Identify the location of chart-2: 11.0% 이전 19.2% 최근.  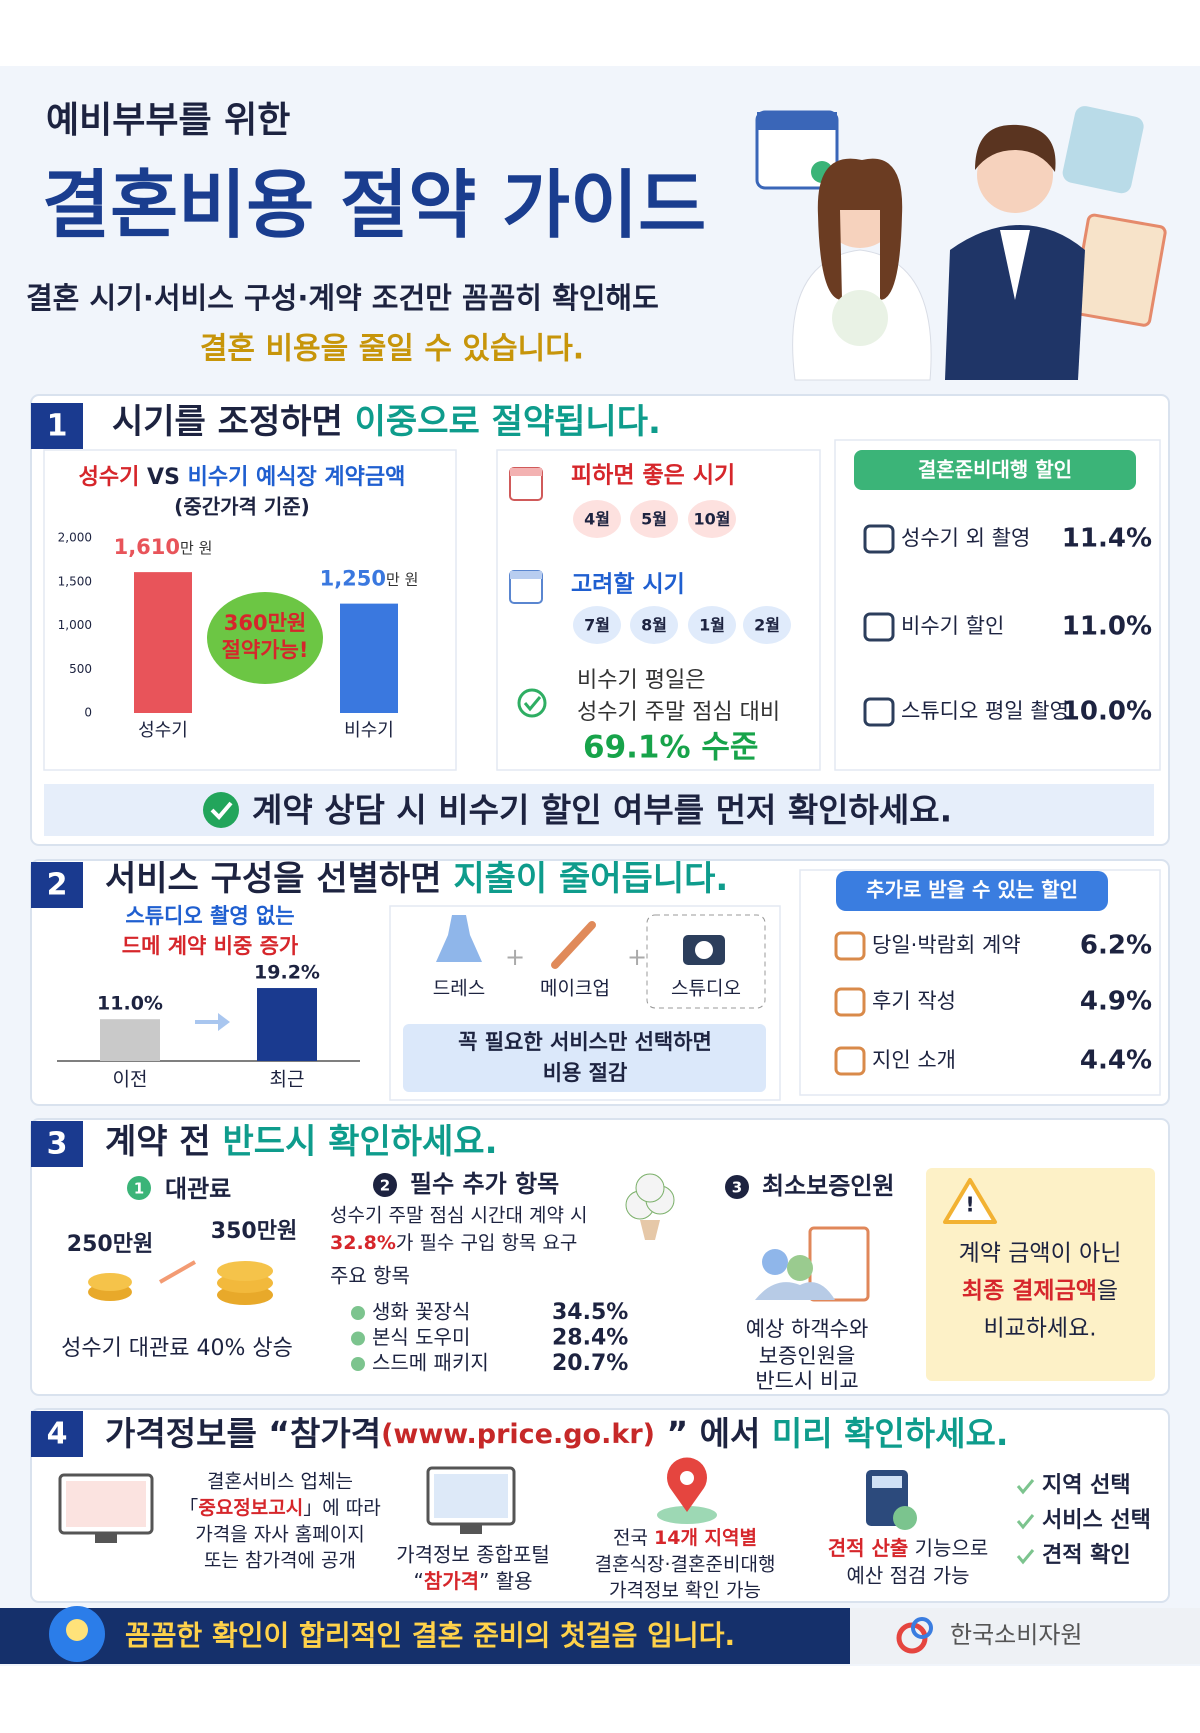
(208, 1026).